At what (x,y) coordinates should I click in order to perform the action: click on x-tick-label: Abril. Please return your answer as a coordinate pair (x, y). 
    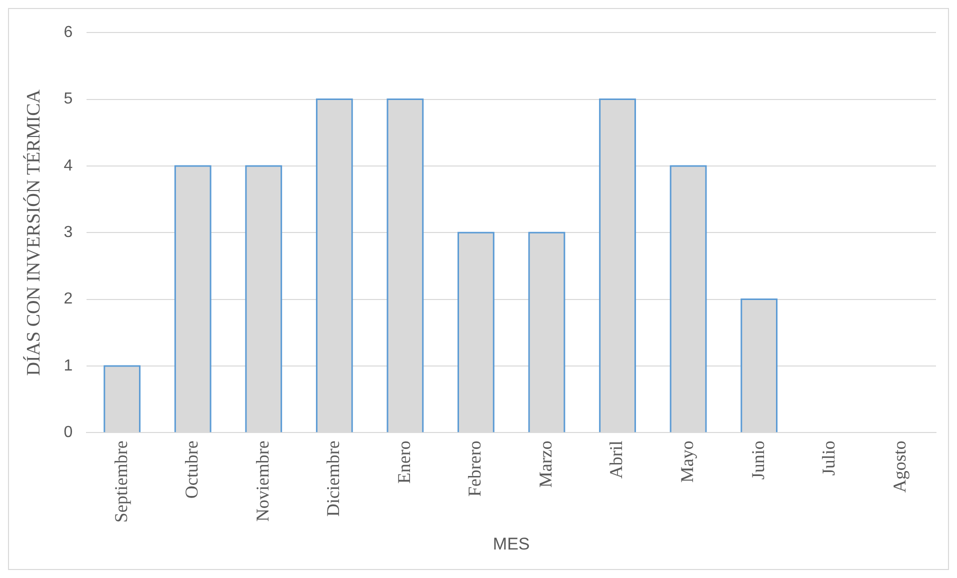
    Looking at the image, I should click on (616, 459).